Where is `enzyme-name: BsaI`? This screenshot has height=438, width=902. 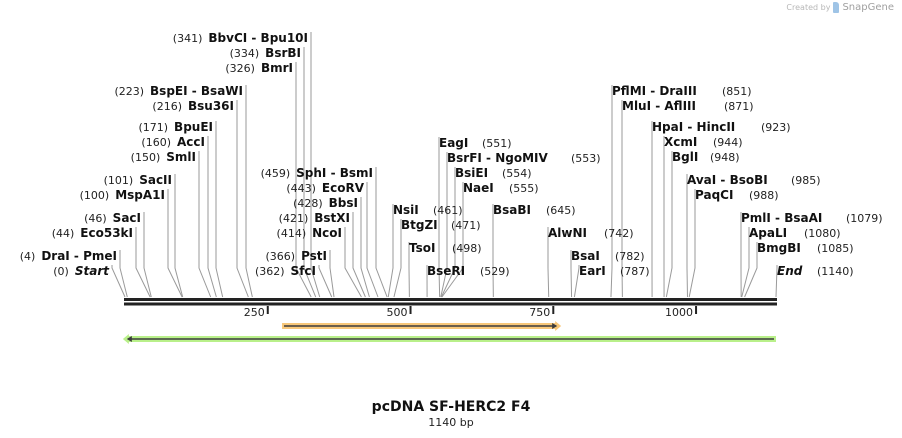 enzyme-name: BsaI is located at coordinates (585, 256).